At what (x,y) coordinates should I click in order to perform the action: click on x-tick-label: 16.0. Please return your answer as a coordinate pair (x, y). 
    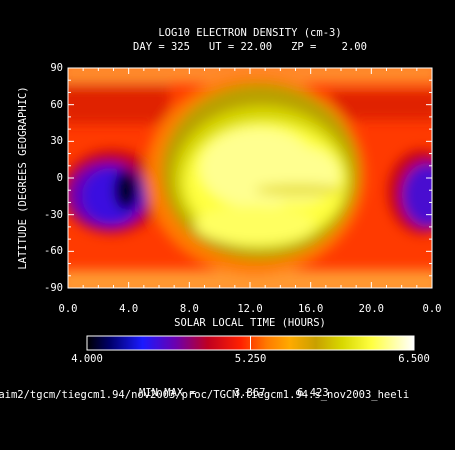
    Looking at the image, I should click on (311, 309).